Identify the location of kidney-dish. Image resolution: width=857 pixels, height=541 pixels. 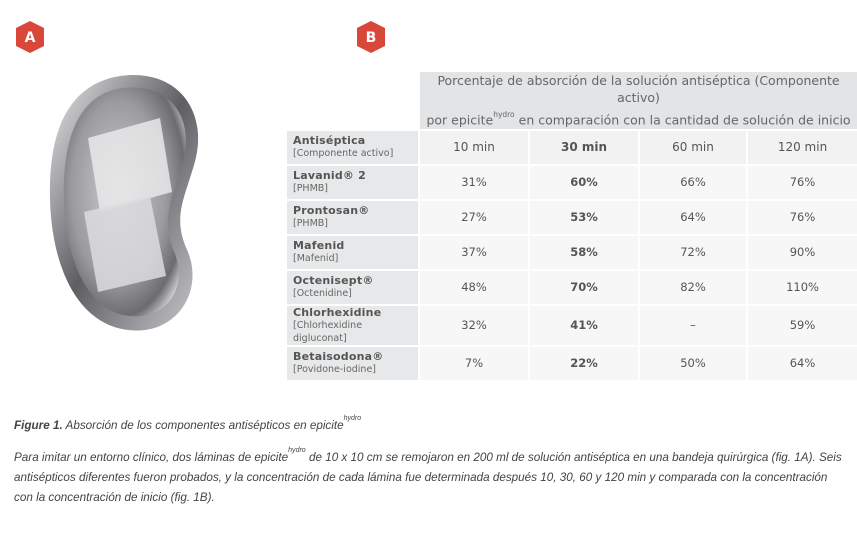
(124, 203).